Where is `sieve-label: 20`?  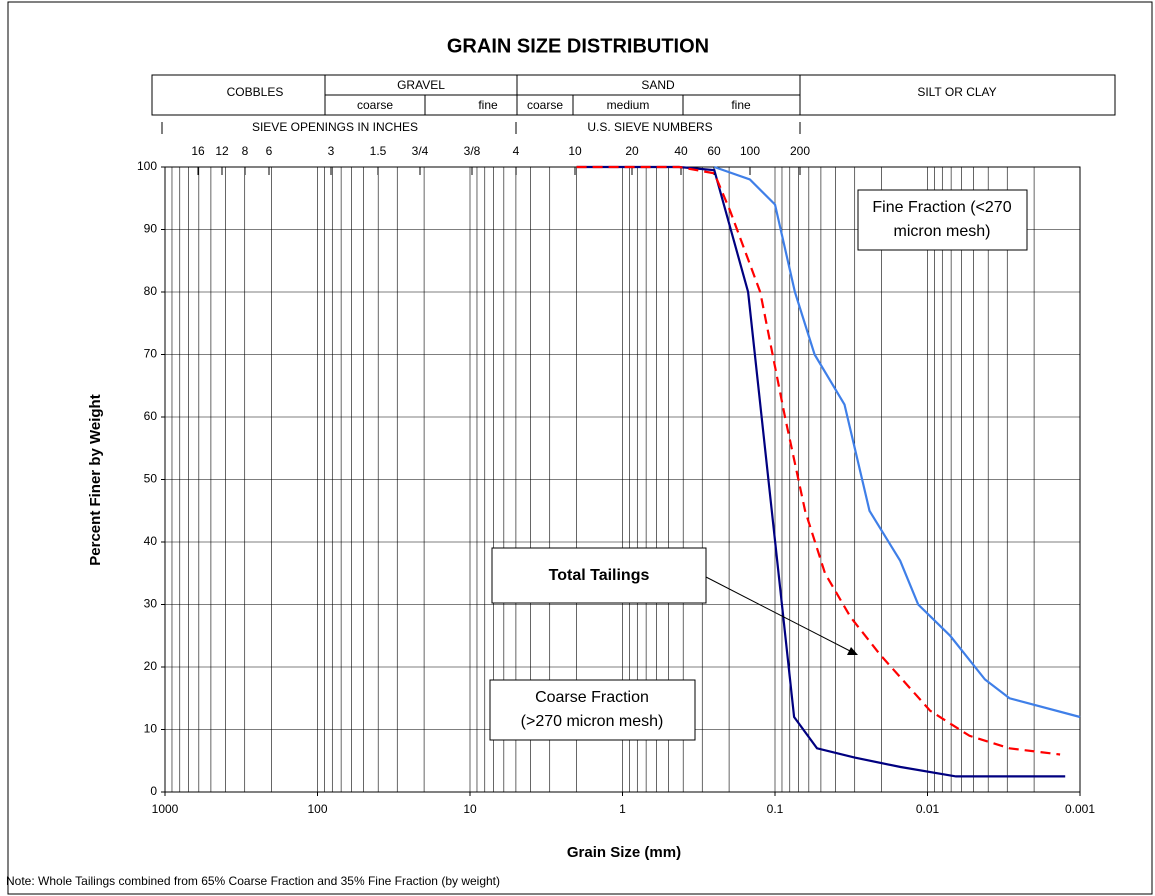
sieve-label: 20 is located at coordinates (632, 151).